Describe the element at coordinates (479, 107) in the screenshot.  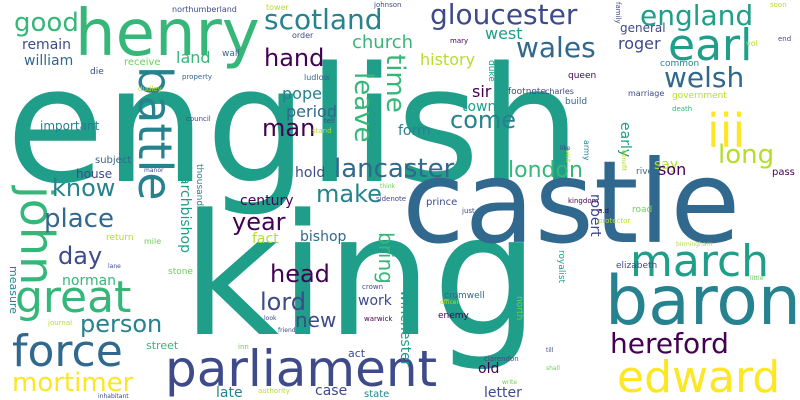
I see `word-town: town` at that location.